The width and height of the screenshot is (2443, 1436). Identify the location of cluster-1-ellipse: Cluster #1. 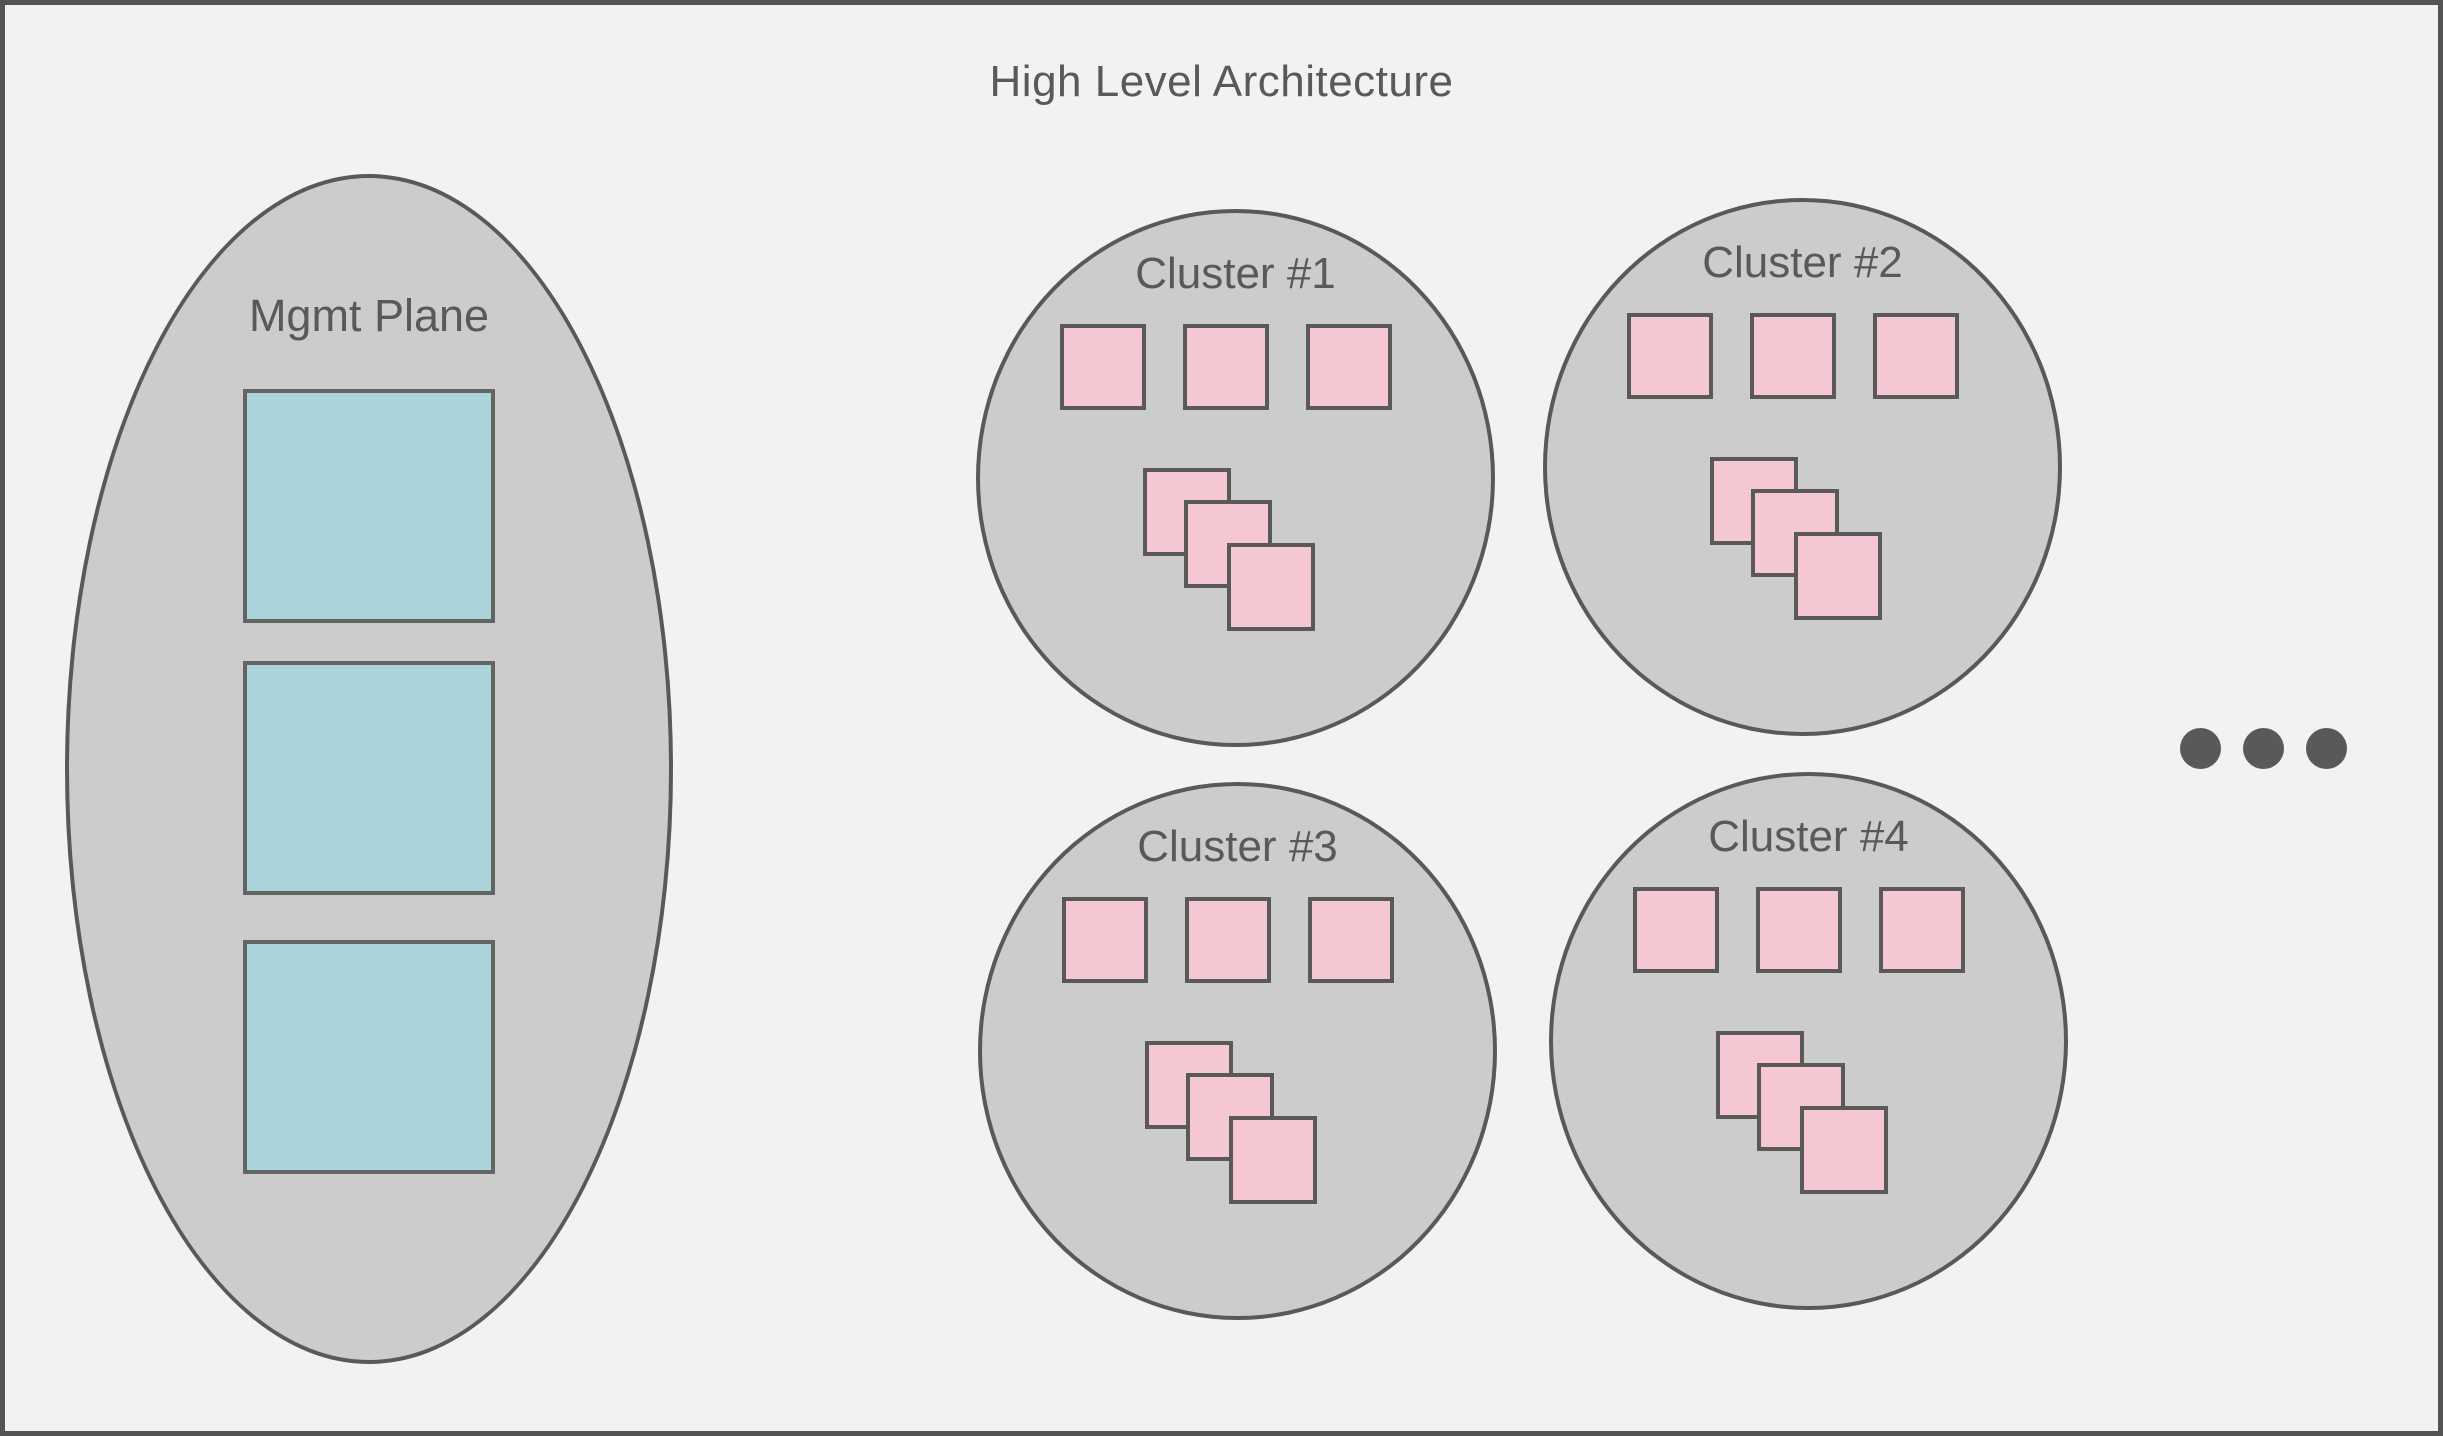
(1235, 478).